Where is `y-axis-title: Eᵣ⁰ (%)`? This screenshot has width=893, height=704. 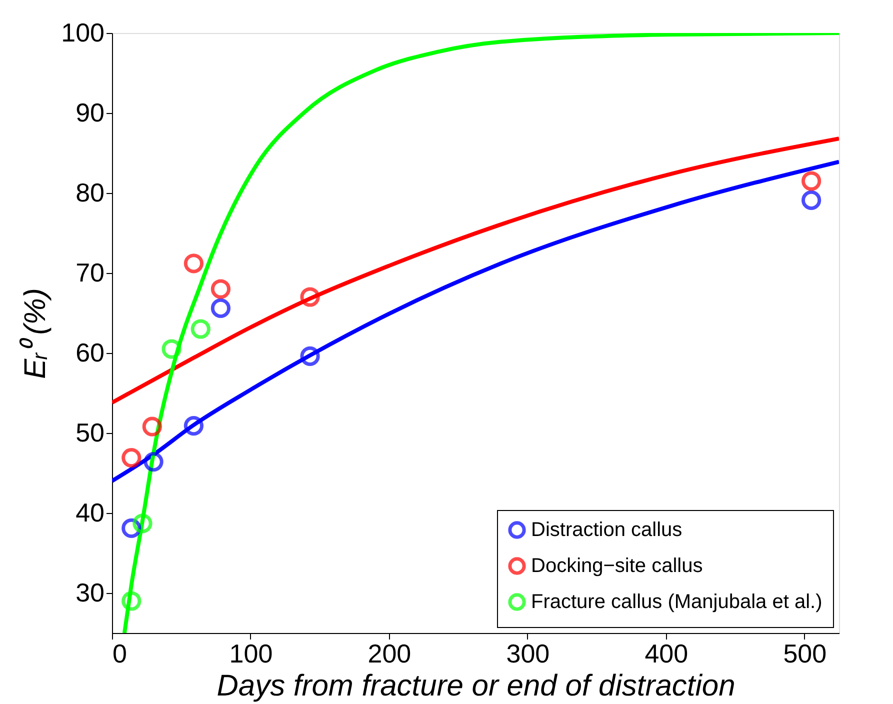 y-axis-title: Eᵣ⁰ (%) is located at coordinates (35, 333).